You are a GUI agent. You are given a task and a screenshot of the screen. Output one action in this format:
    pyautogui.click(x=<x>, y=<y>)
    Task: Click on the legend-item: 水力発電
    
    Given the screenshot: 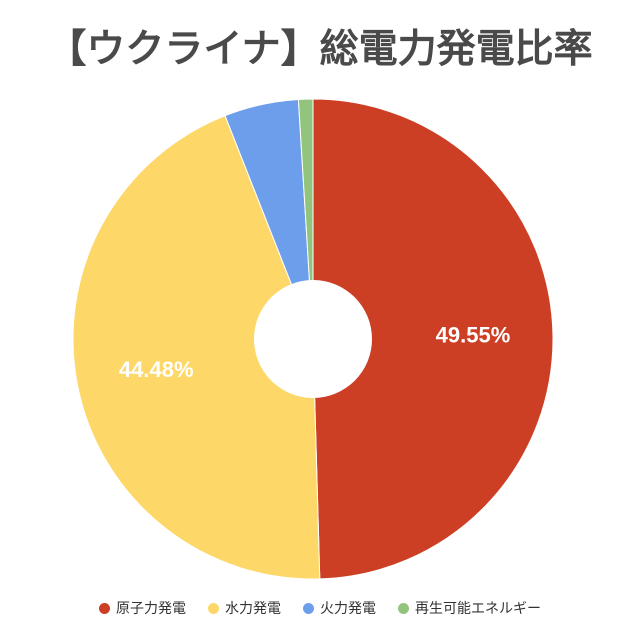 What is the action you would take?
    pyautogui.click(x=244, y=608)
    